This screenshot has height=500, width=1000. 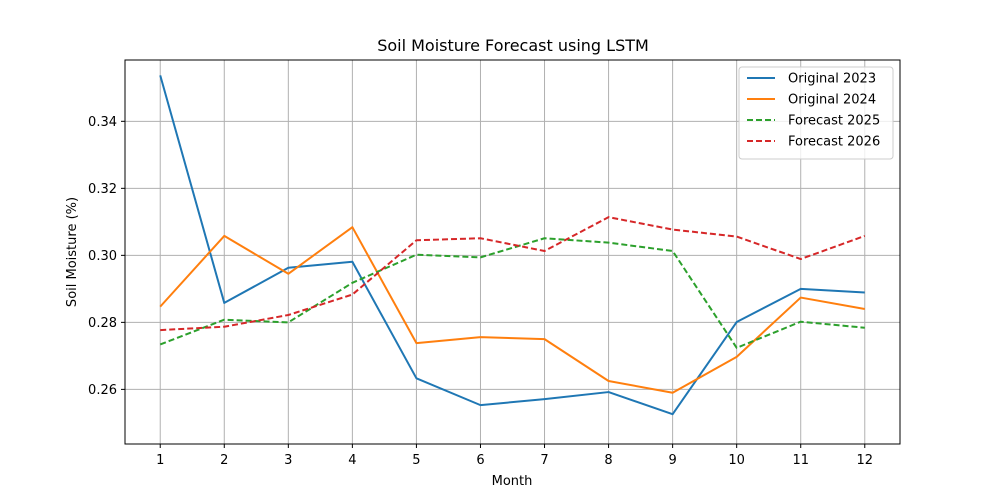 What do you see at coordinates (102, 122) in the screenshot?
I see `y-tick-label: 0.34` at bounding box center [102, 122].